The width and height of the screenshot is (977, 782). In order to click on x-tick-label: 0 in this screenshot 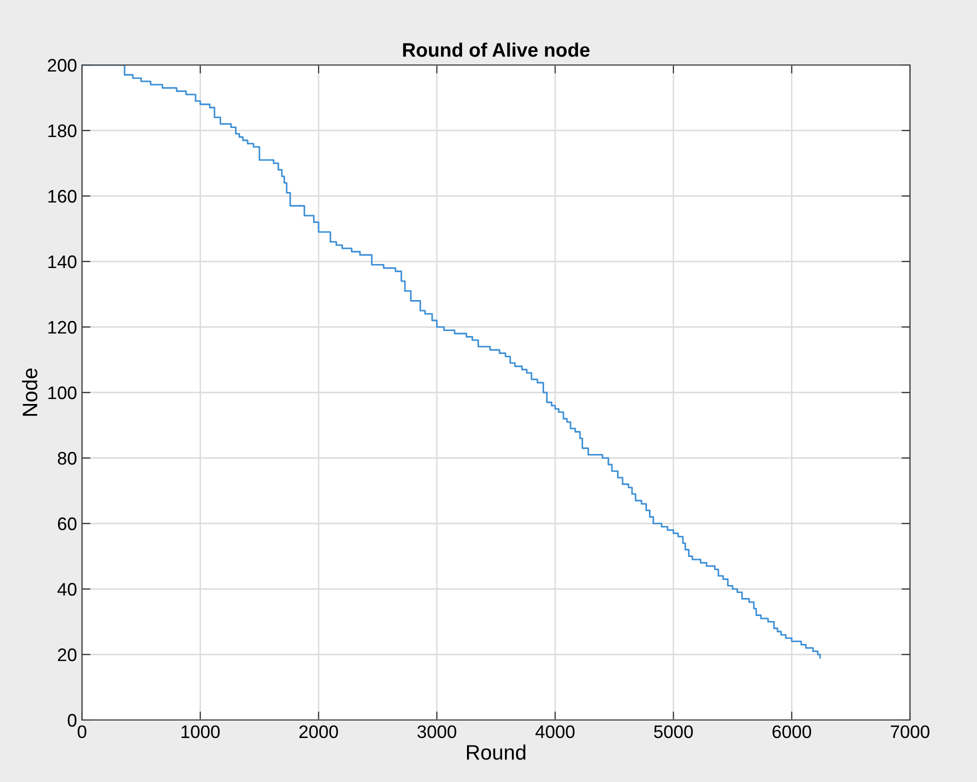, I will do `click(82, 731)`.